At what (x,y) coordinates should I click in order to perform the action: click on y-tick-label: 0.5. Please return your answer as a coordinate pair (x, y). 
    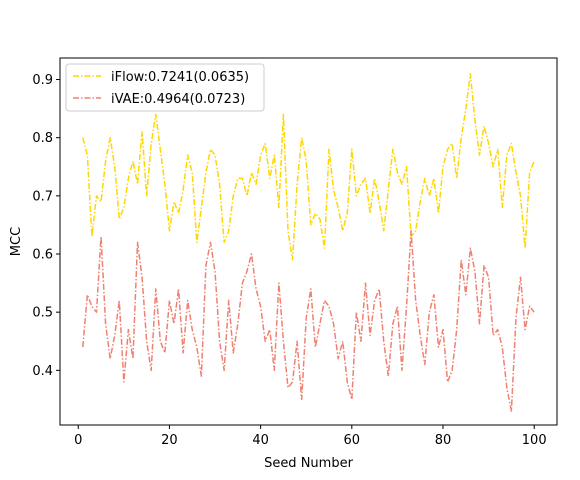
    Looking at the image, I should click on (42, 313).